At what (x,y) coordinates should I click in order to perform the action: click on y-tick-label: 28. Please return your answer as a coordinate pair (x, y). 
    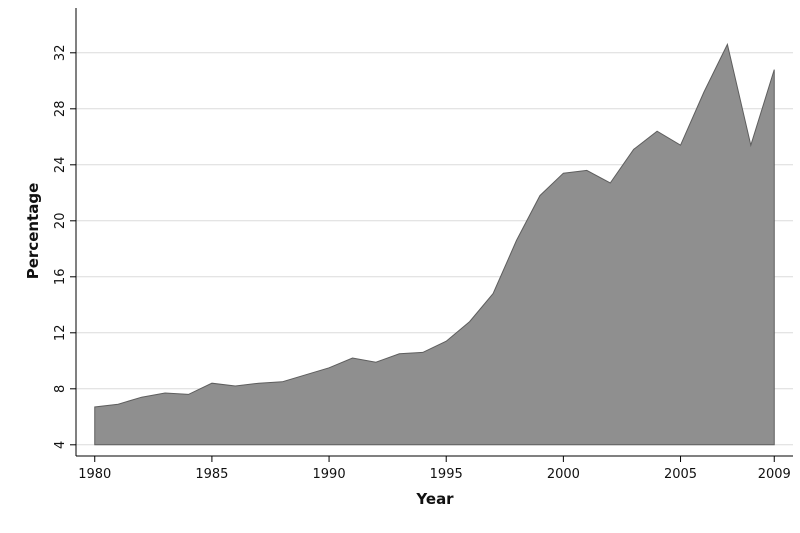
    Looking at the image, I should click on (60, 109).